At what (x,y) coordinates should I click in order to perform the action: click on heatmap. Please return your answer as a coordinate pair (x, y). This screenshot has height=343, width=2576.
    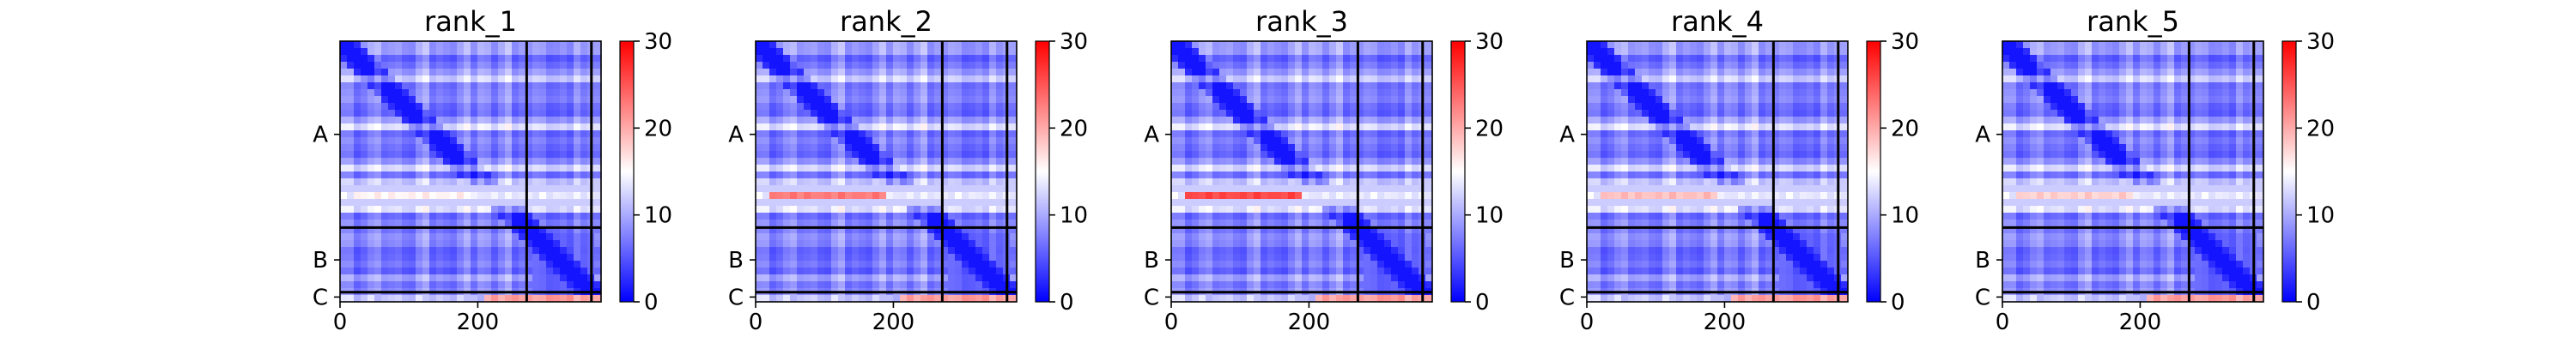
    Looking at the image, I should click on (471, 172).